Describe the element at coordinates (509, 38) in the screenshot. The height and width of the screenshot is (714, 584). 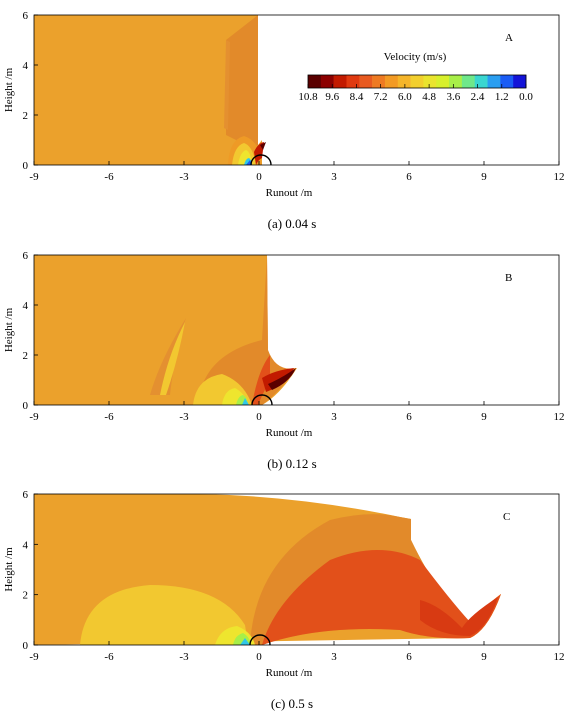
I see `panel-letter: A` at that location.